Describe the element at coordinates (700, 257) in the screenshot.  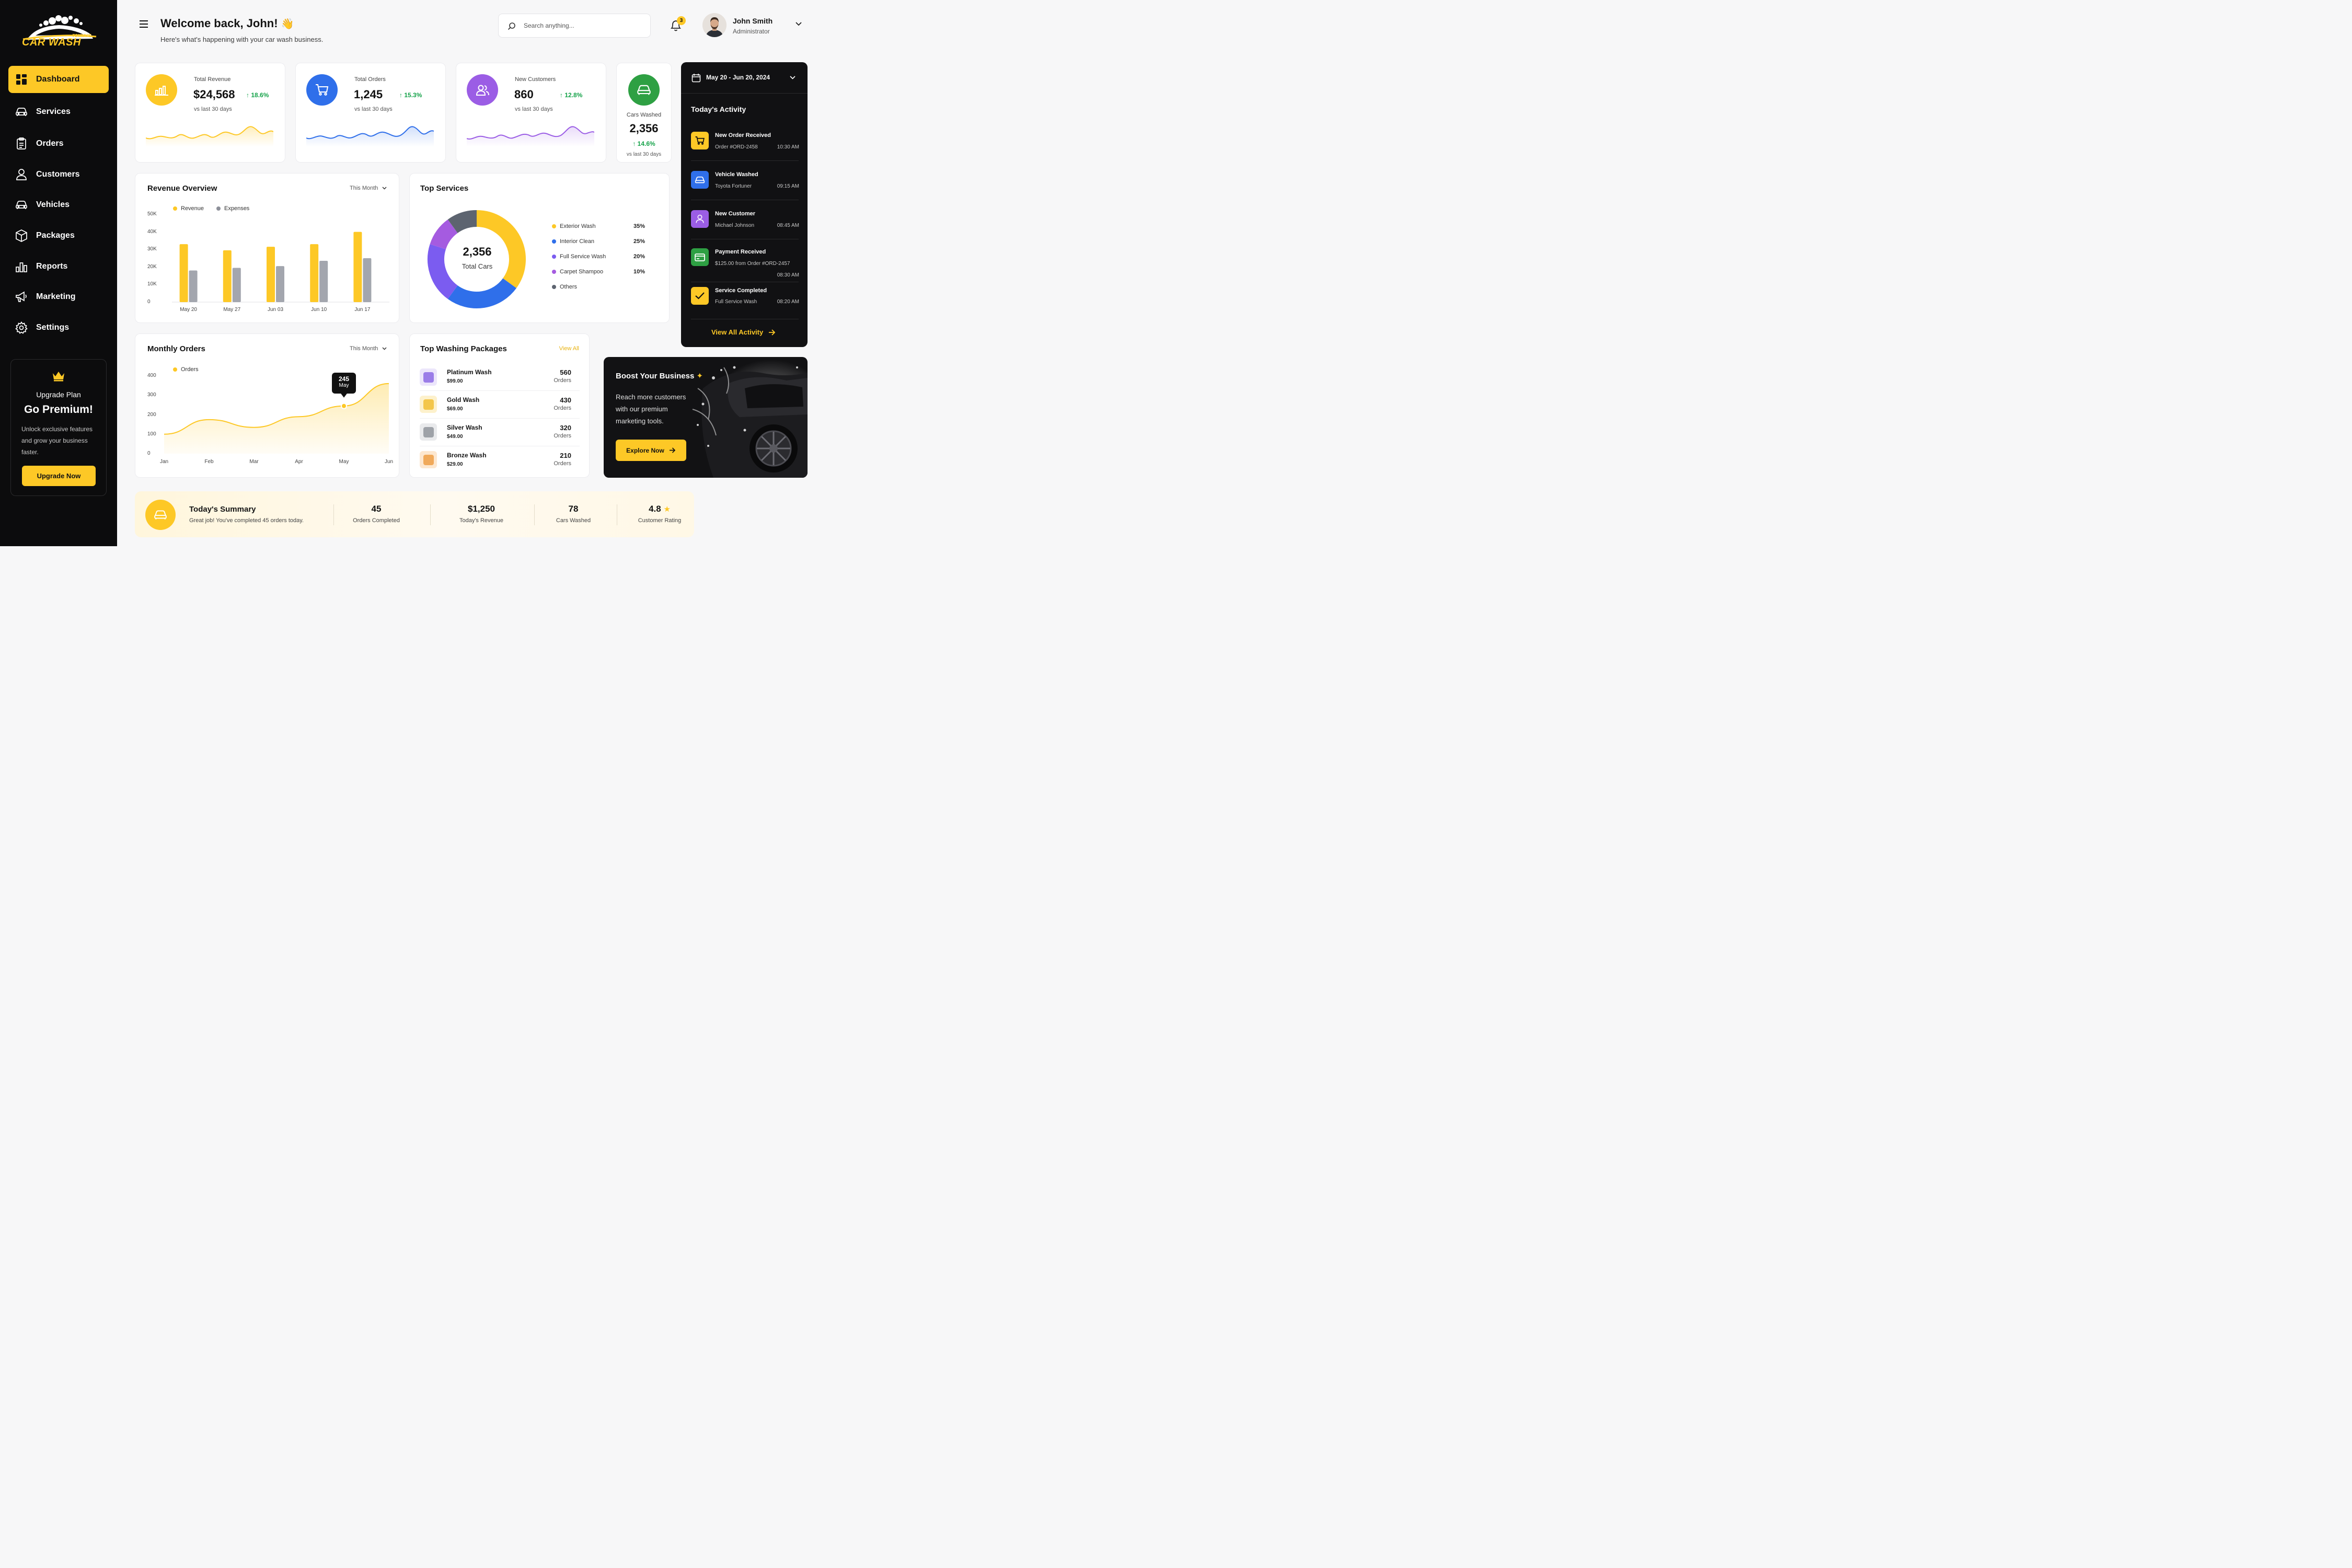
I see `card-icon` at that location.